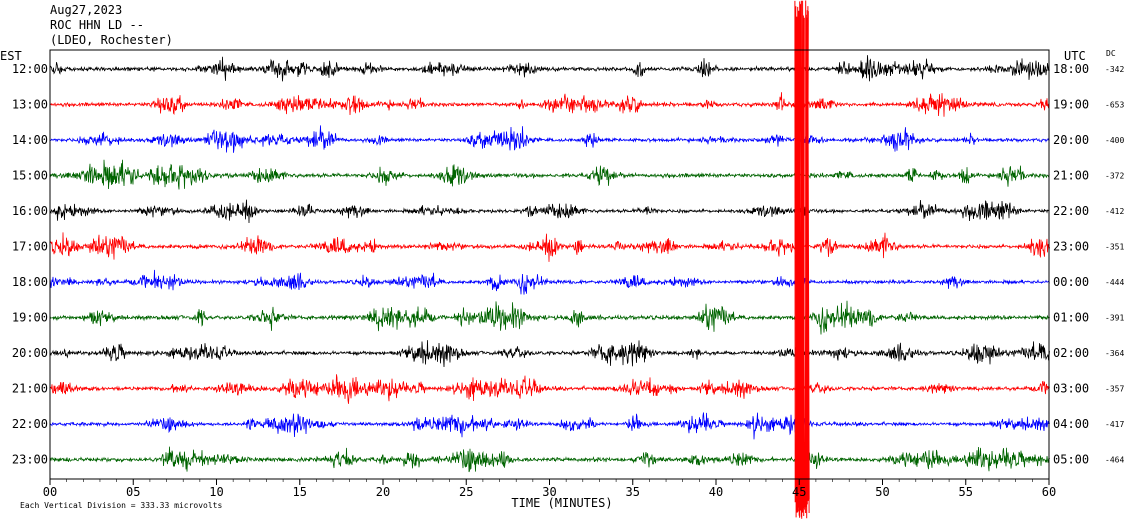 This screenshot has width=1130, height=519. What do you see at coordinates (133, 492) in the screenshot?
I see `x-tick-label: 05` at bounding box center [133, 492].